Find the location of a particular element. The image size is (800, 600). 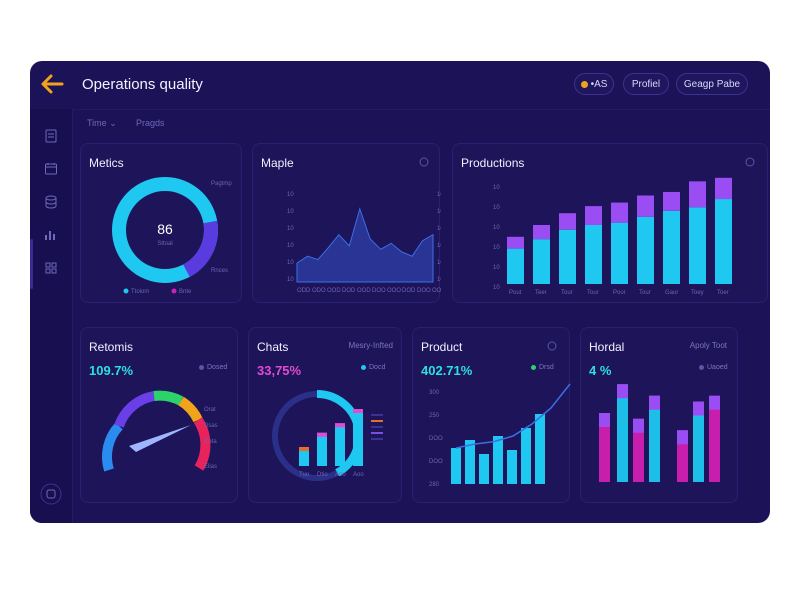

time-filter: Time ⌄ is located at coordinates (102, 123).